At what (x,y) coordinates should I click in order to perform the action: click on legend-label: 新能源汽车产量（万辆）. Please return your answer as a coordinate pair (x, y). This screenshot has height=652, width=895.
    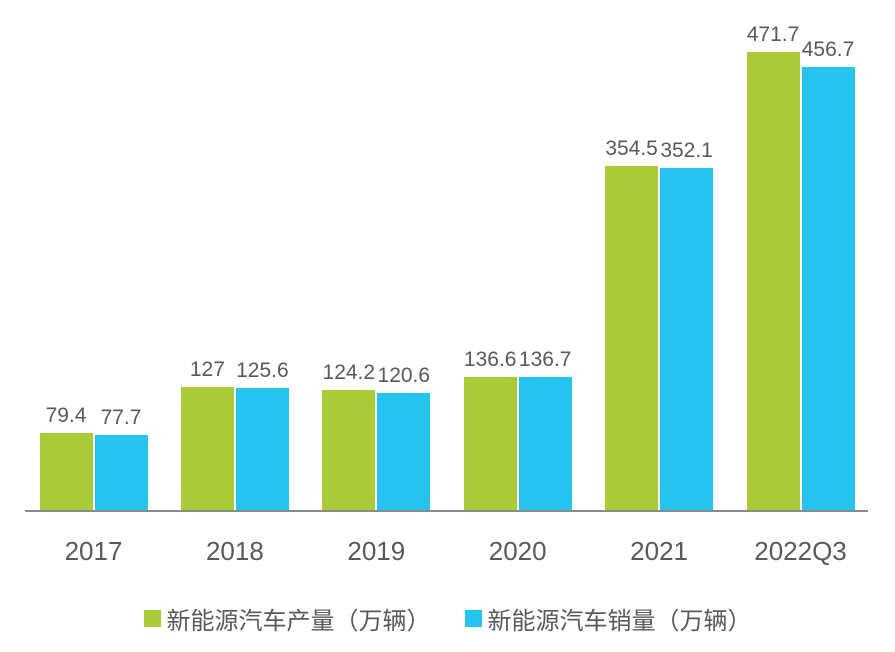
    Looking at the image, I should click on (298, 621).